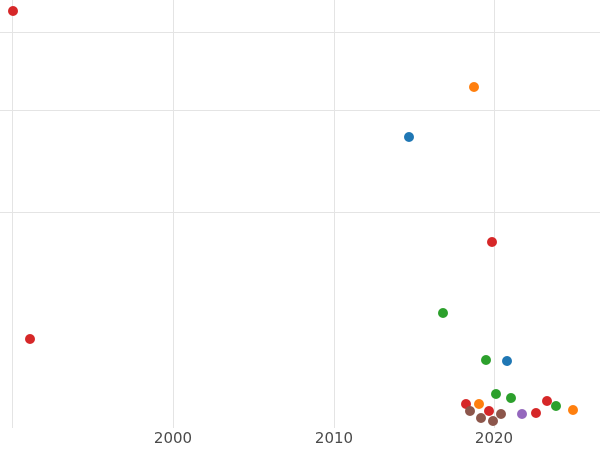 Image resolution: width=600 pixels, height=450 pixels. Describe the element at coordinates (494, 438) in the screenshot. I see `x-tick-label: 2020` at that location.